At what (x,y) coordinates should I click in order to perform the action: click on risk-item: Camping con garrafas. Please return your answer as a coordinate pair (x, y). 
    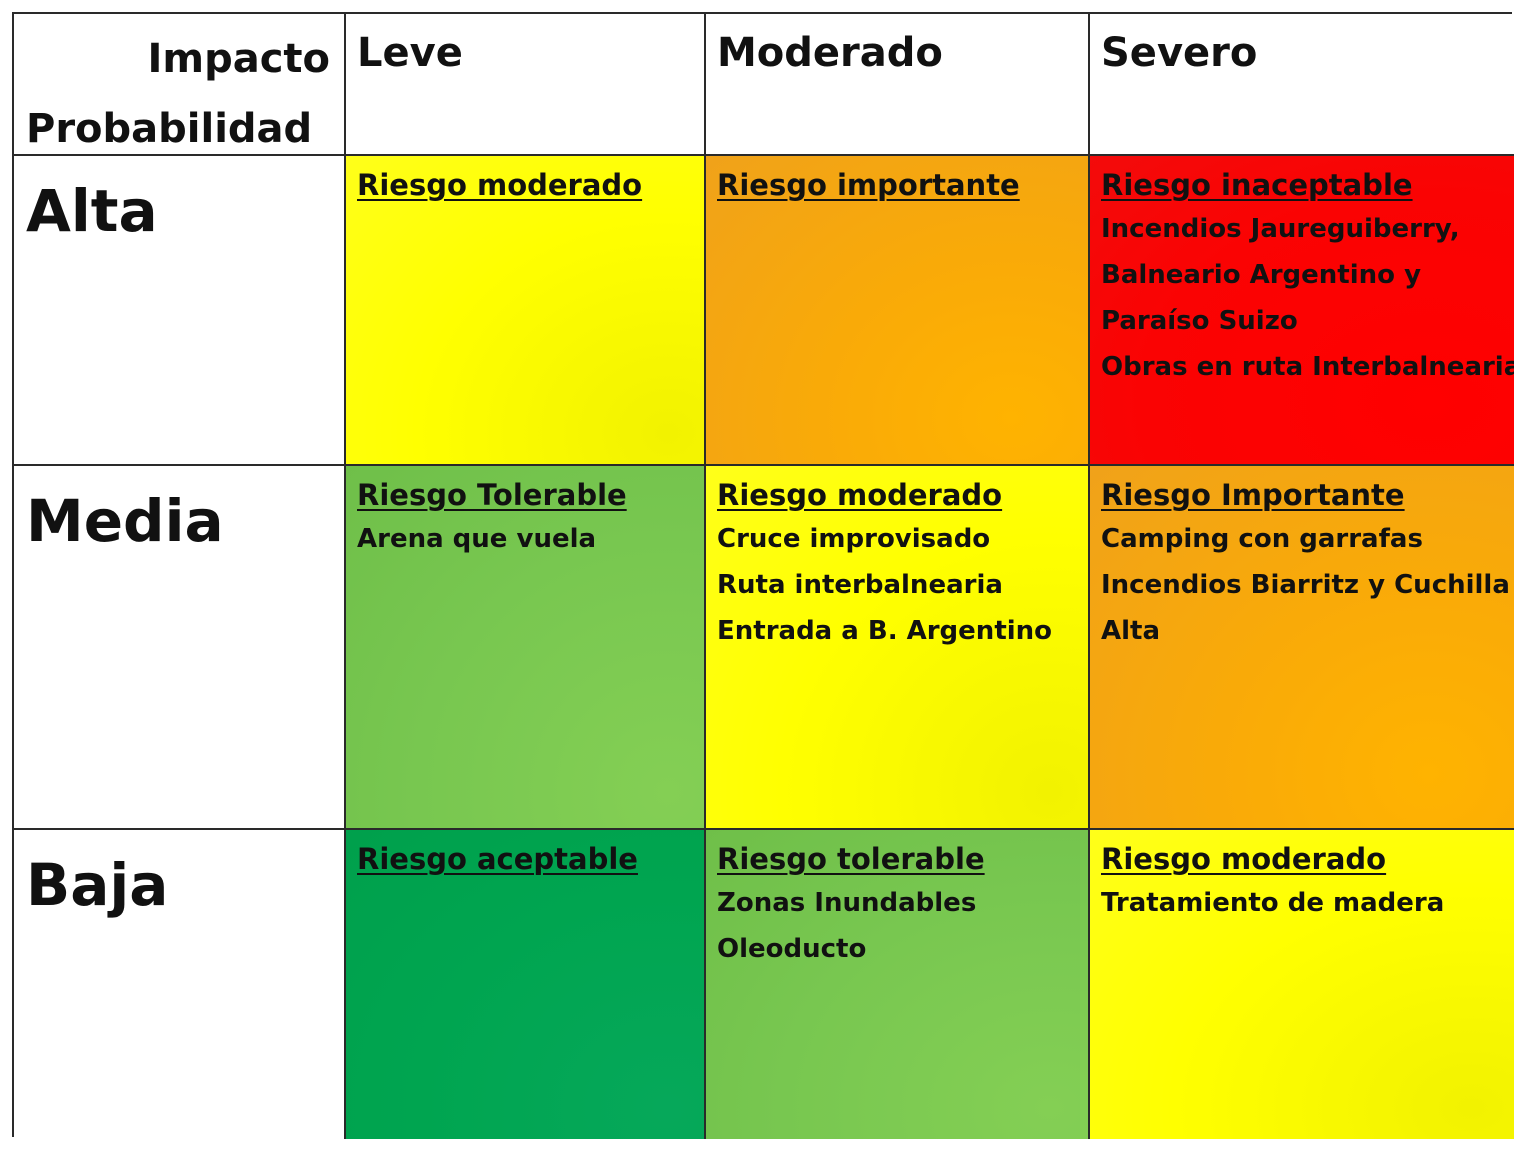
    Looking at the image, I should click on (1262, 539).